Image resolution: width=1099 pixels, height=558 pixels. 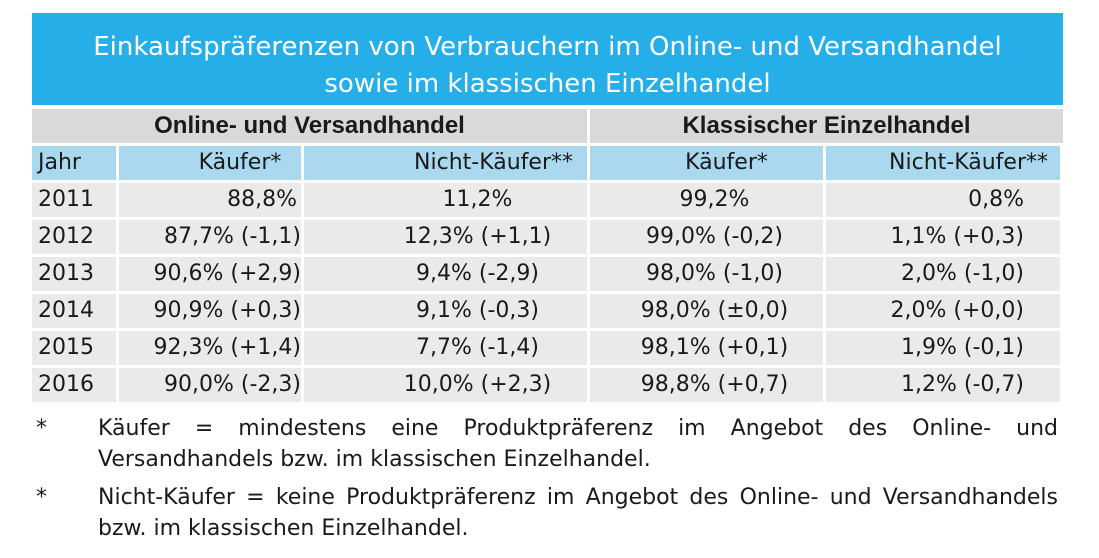 What do you see at coordinates (547, 84) in the screenshot?
I see `title-line-2: sowie im klassischen Einzelhandel` at bounding box center [547, 84].